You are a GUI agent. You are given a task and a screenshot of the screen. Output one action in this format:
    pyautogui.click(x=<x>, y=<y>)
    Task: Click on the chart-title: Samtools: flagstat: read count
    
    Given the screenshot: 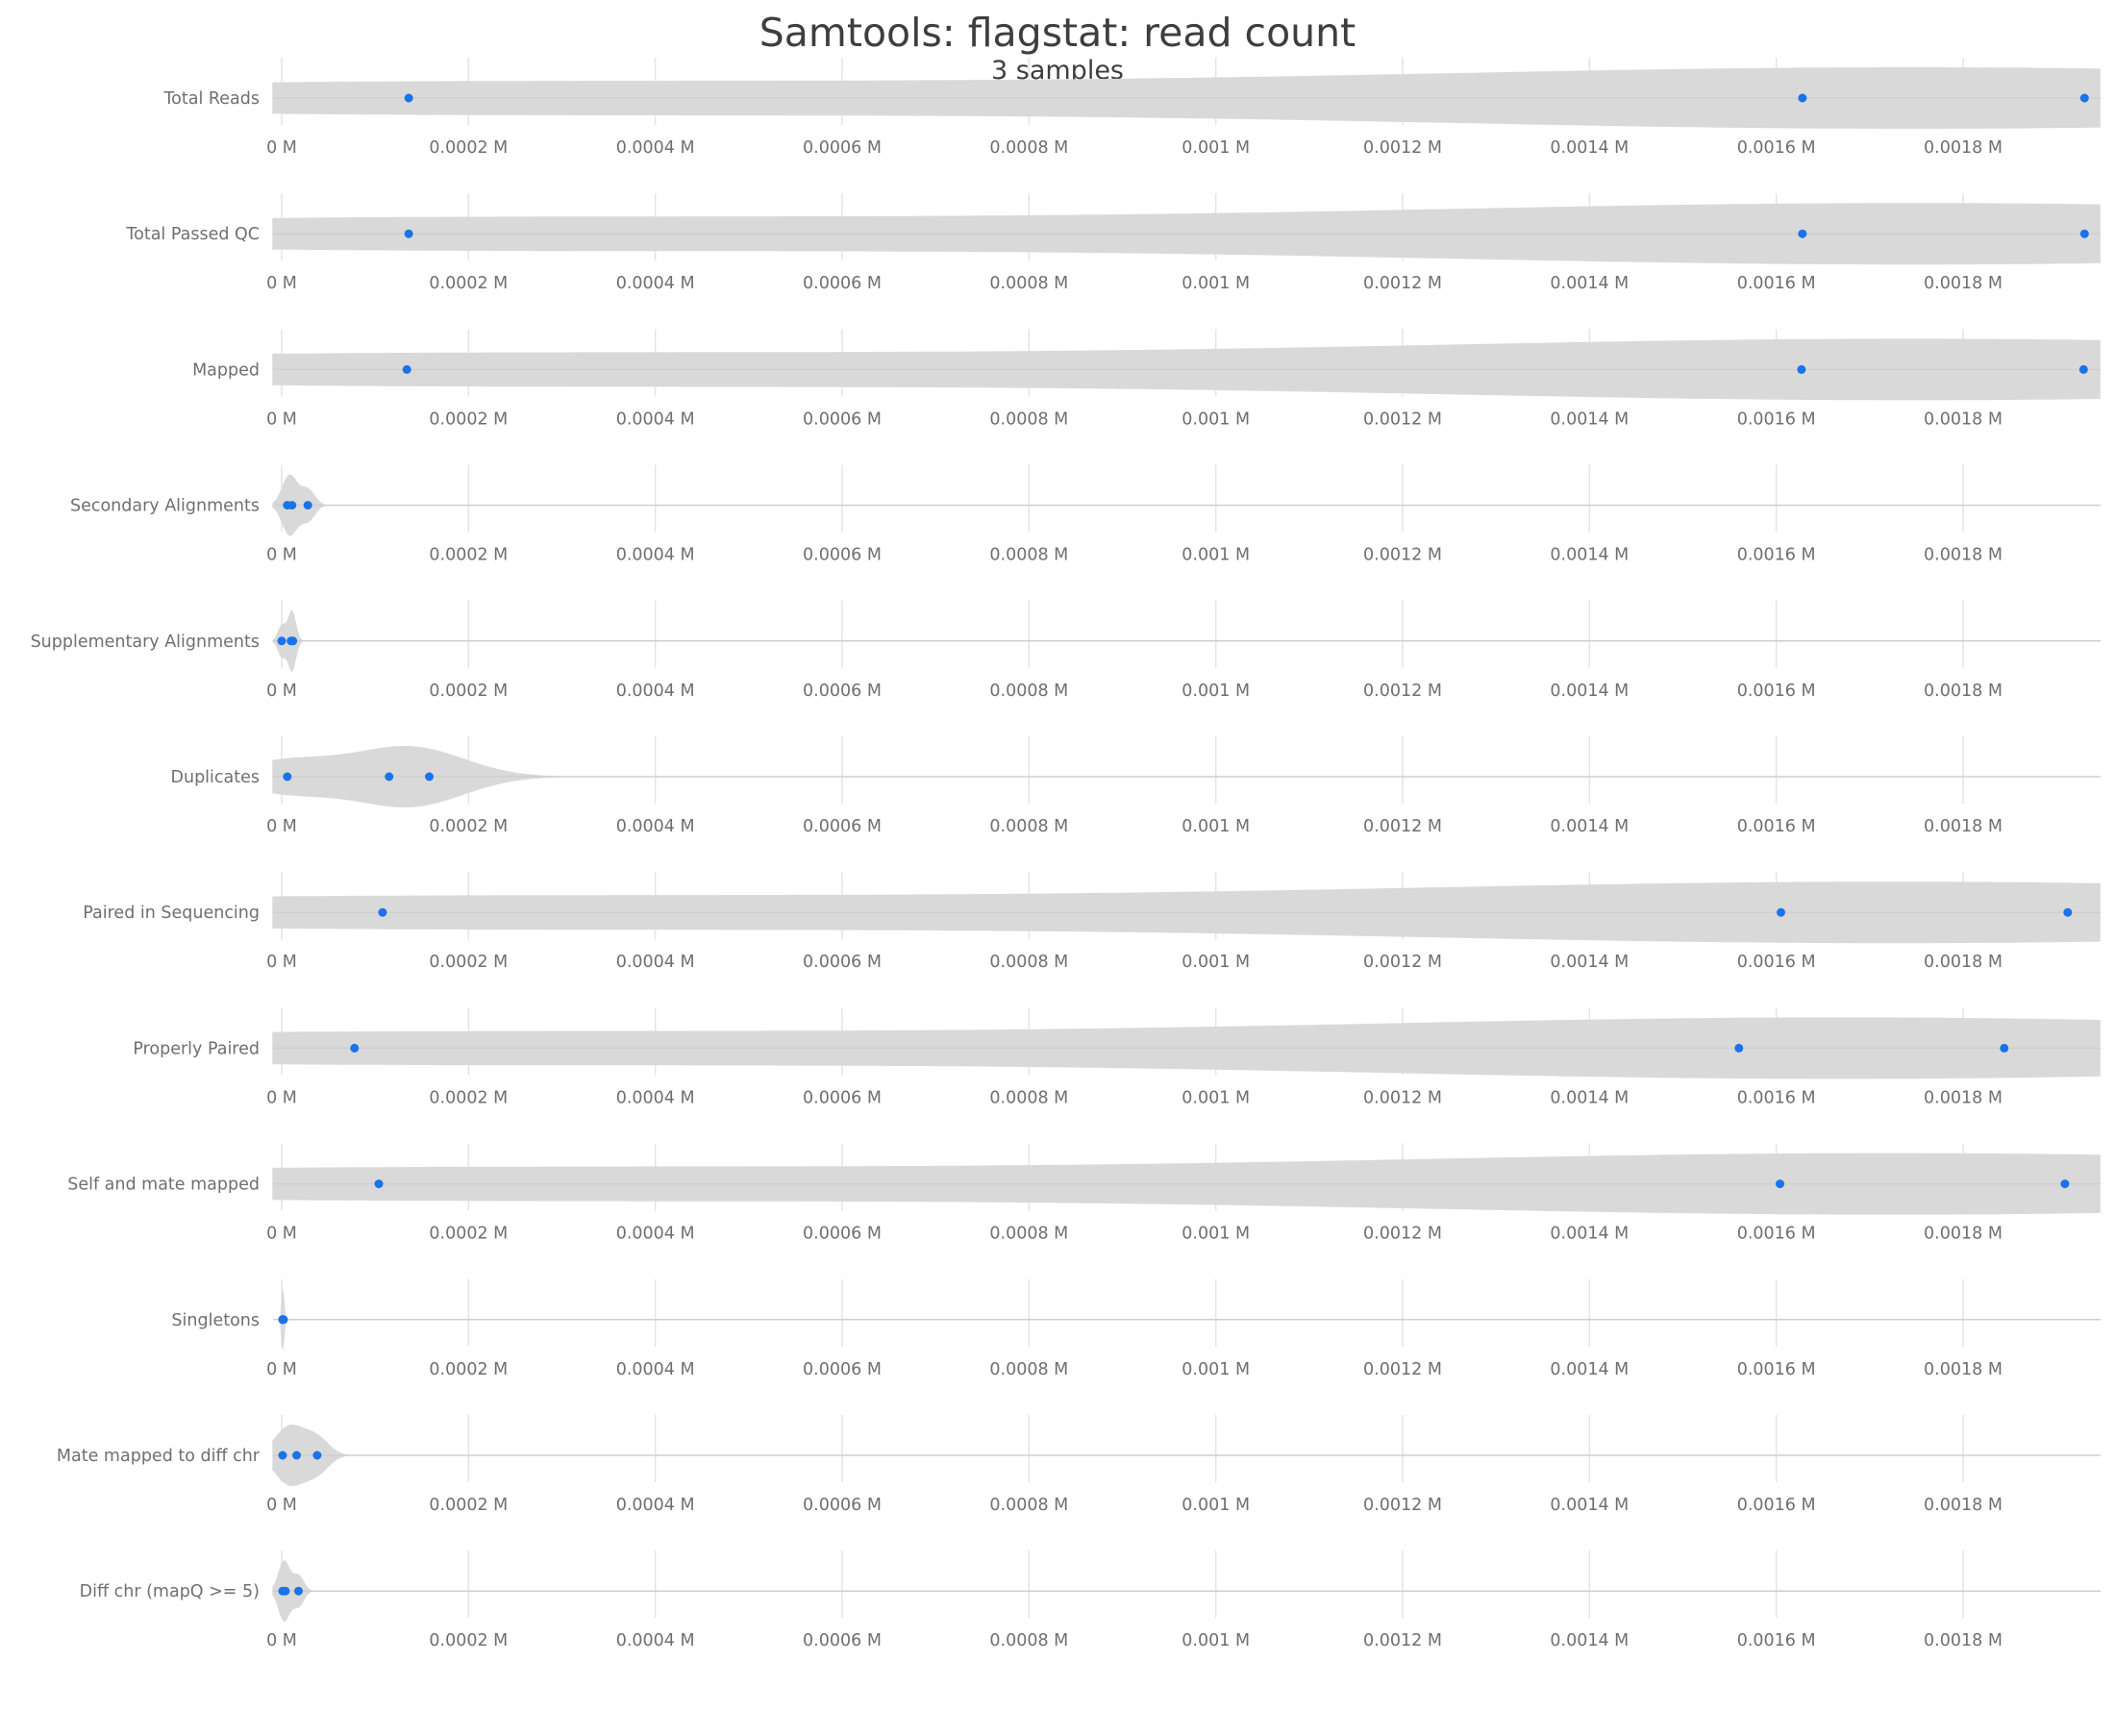 What is the action you would take?
    pyautogui.click(x=1057, y=33)
    